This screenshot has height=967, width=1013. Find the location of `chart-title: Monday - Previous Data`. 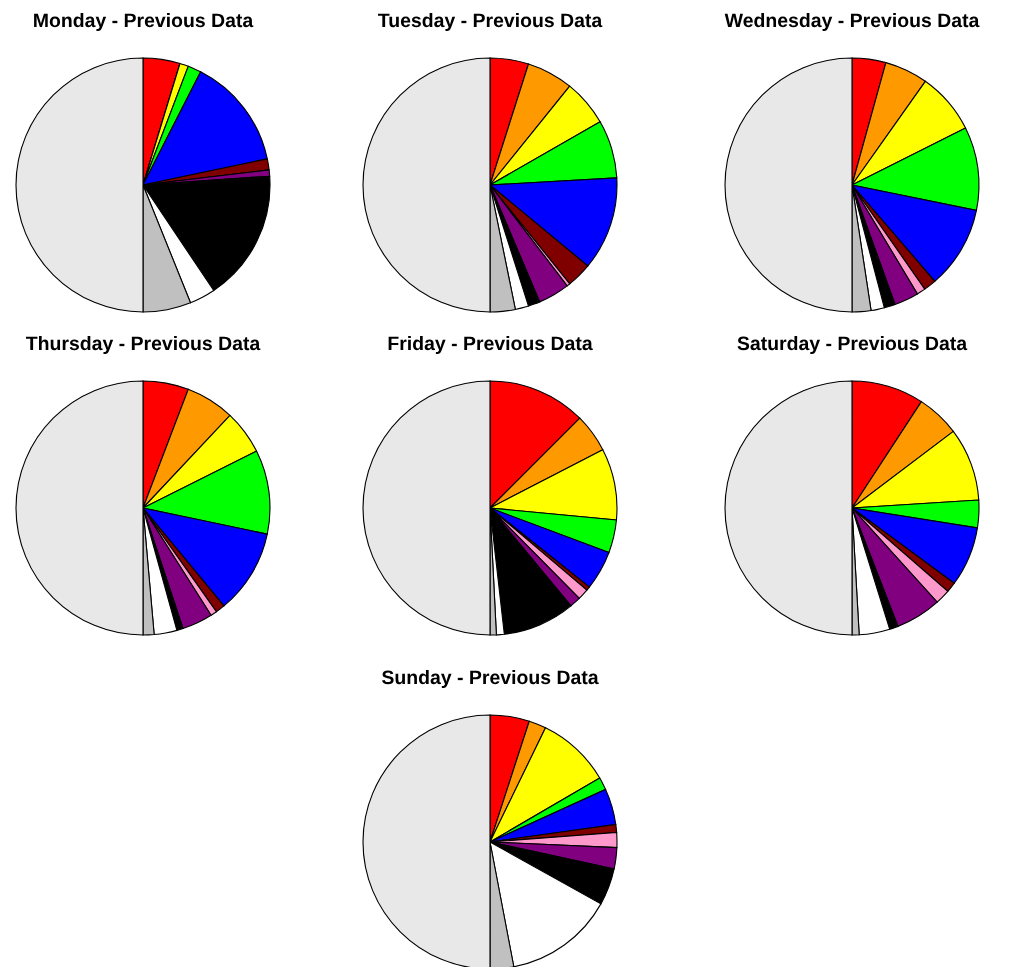

chart-title: Monday - Previous Data is located at coordinates (144, 22).